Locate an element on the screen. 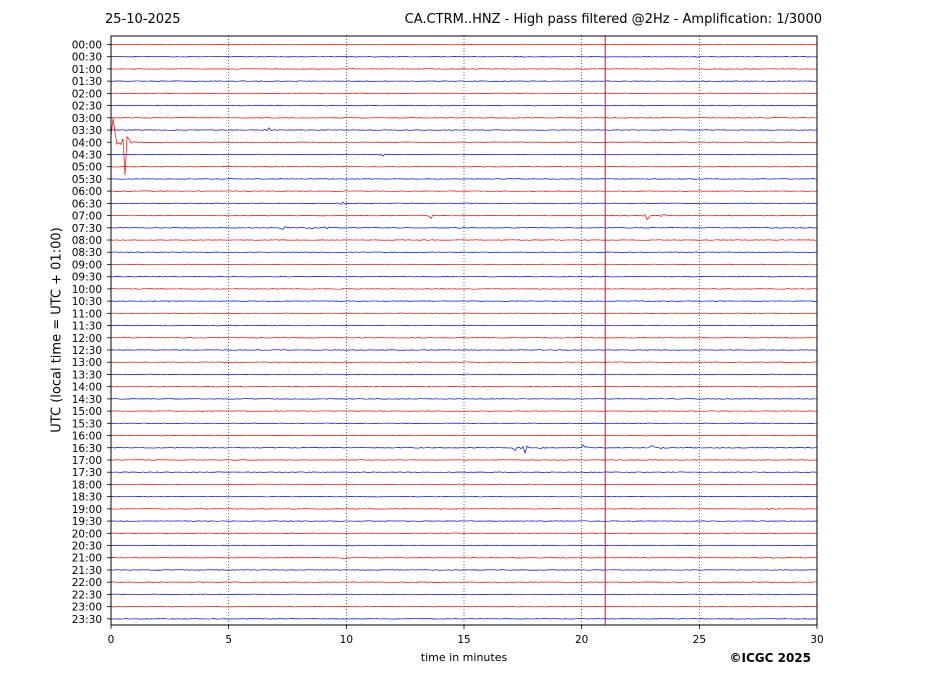  y-tick-label: 21:00 is located at coordinates (87, 559).